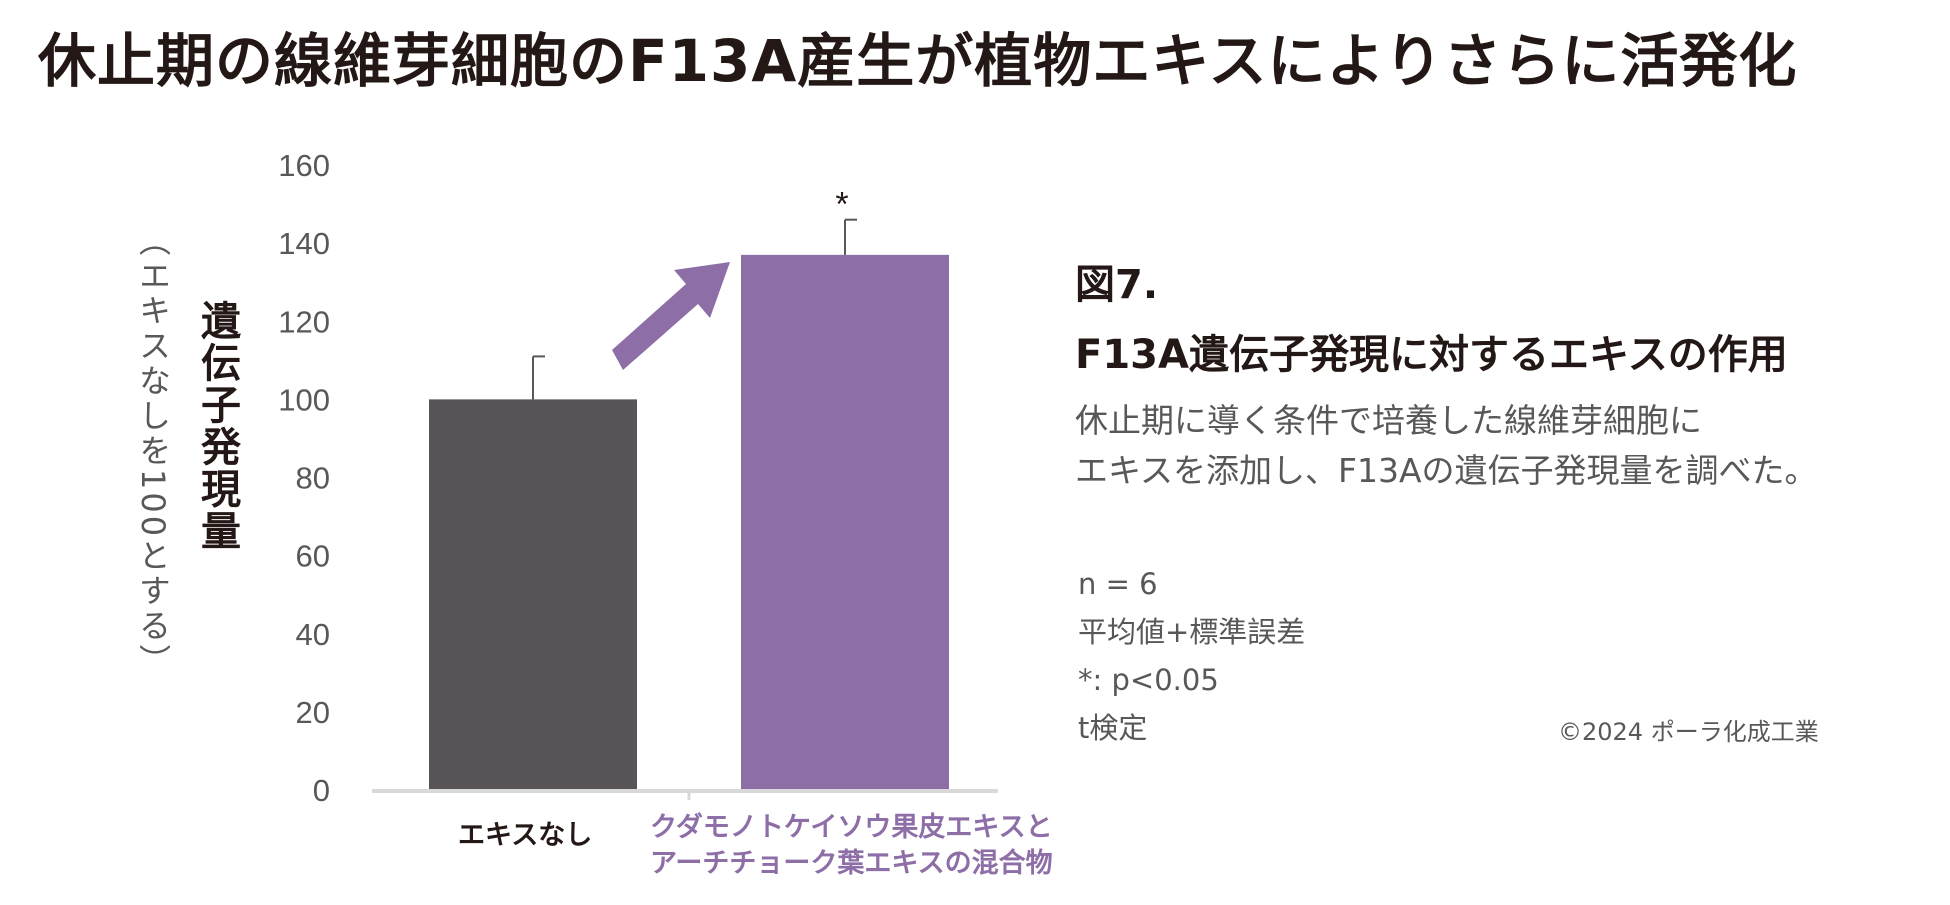 The image size is (1950, 905). I want to click on y-axis-label: 遺伝子発現量, so click(217, 426).